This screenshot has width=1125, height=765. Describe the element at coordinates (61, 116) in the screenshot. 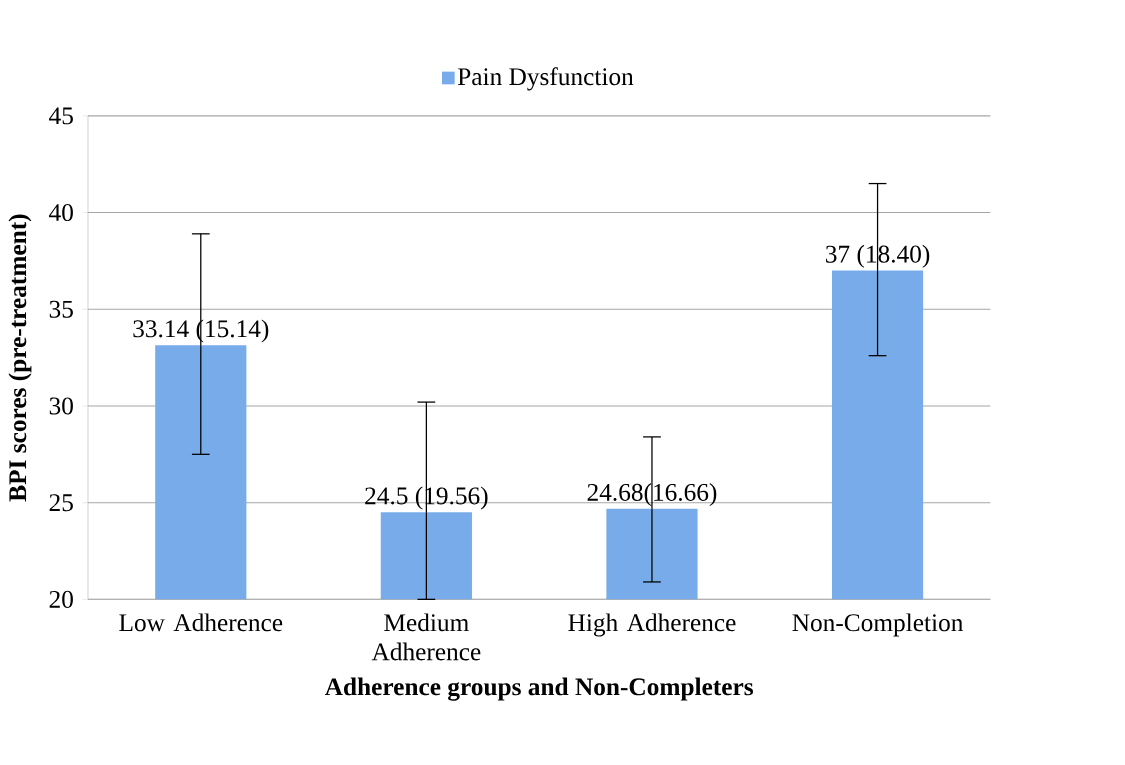

I see `y-tick-label: 45` at that location.